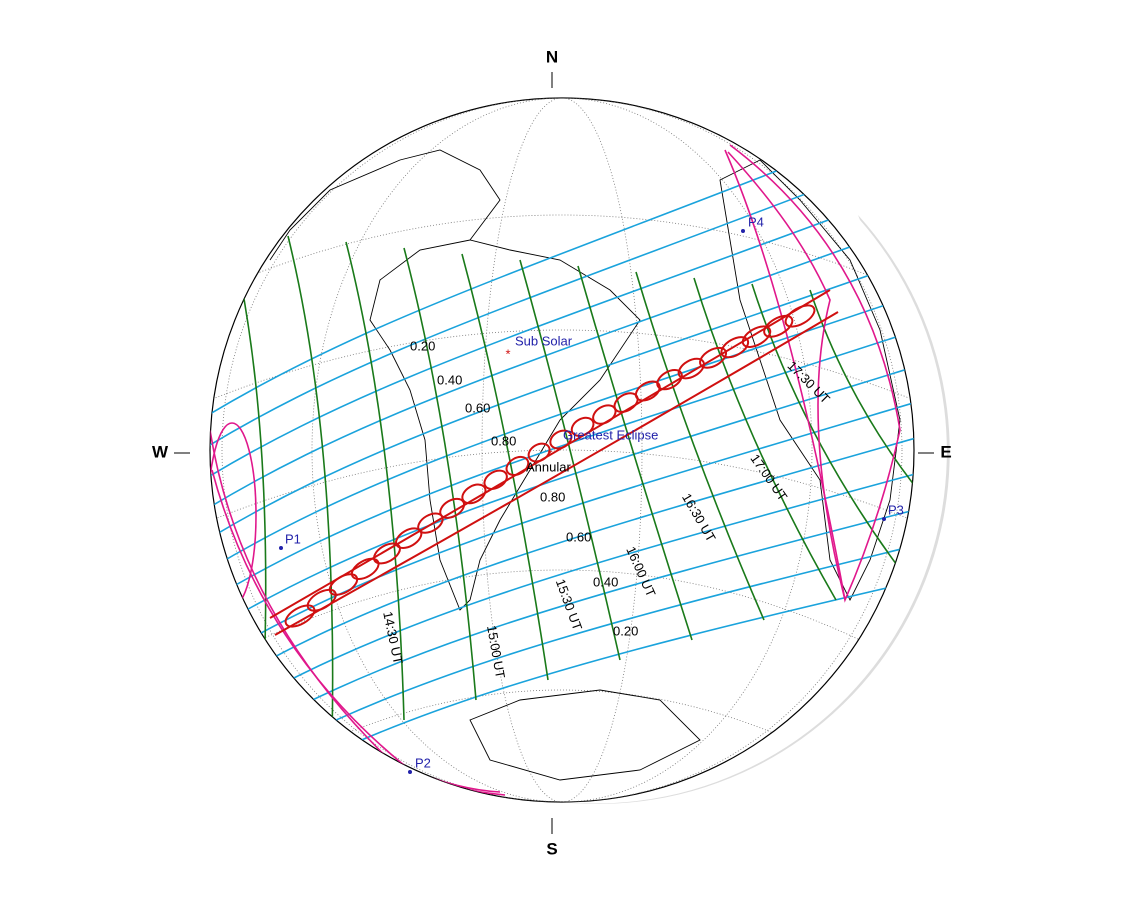 This screenshot has height=900, width=1121. What do you see at coordinates (293, 538) in the screenshot?
I see `p1-label: P1` at bounding box center [293, 538].